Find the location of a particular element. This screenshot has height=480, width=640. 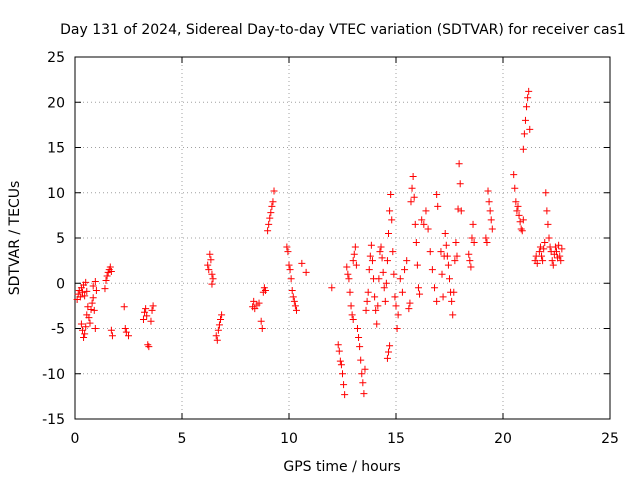

y-tick-label: -5 is located at coordinates (58, 330).